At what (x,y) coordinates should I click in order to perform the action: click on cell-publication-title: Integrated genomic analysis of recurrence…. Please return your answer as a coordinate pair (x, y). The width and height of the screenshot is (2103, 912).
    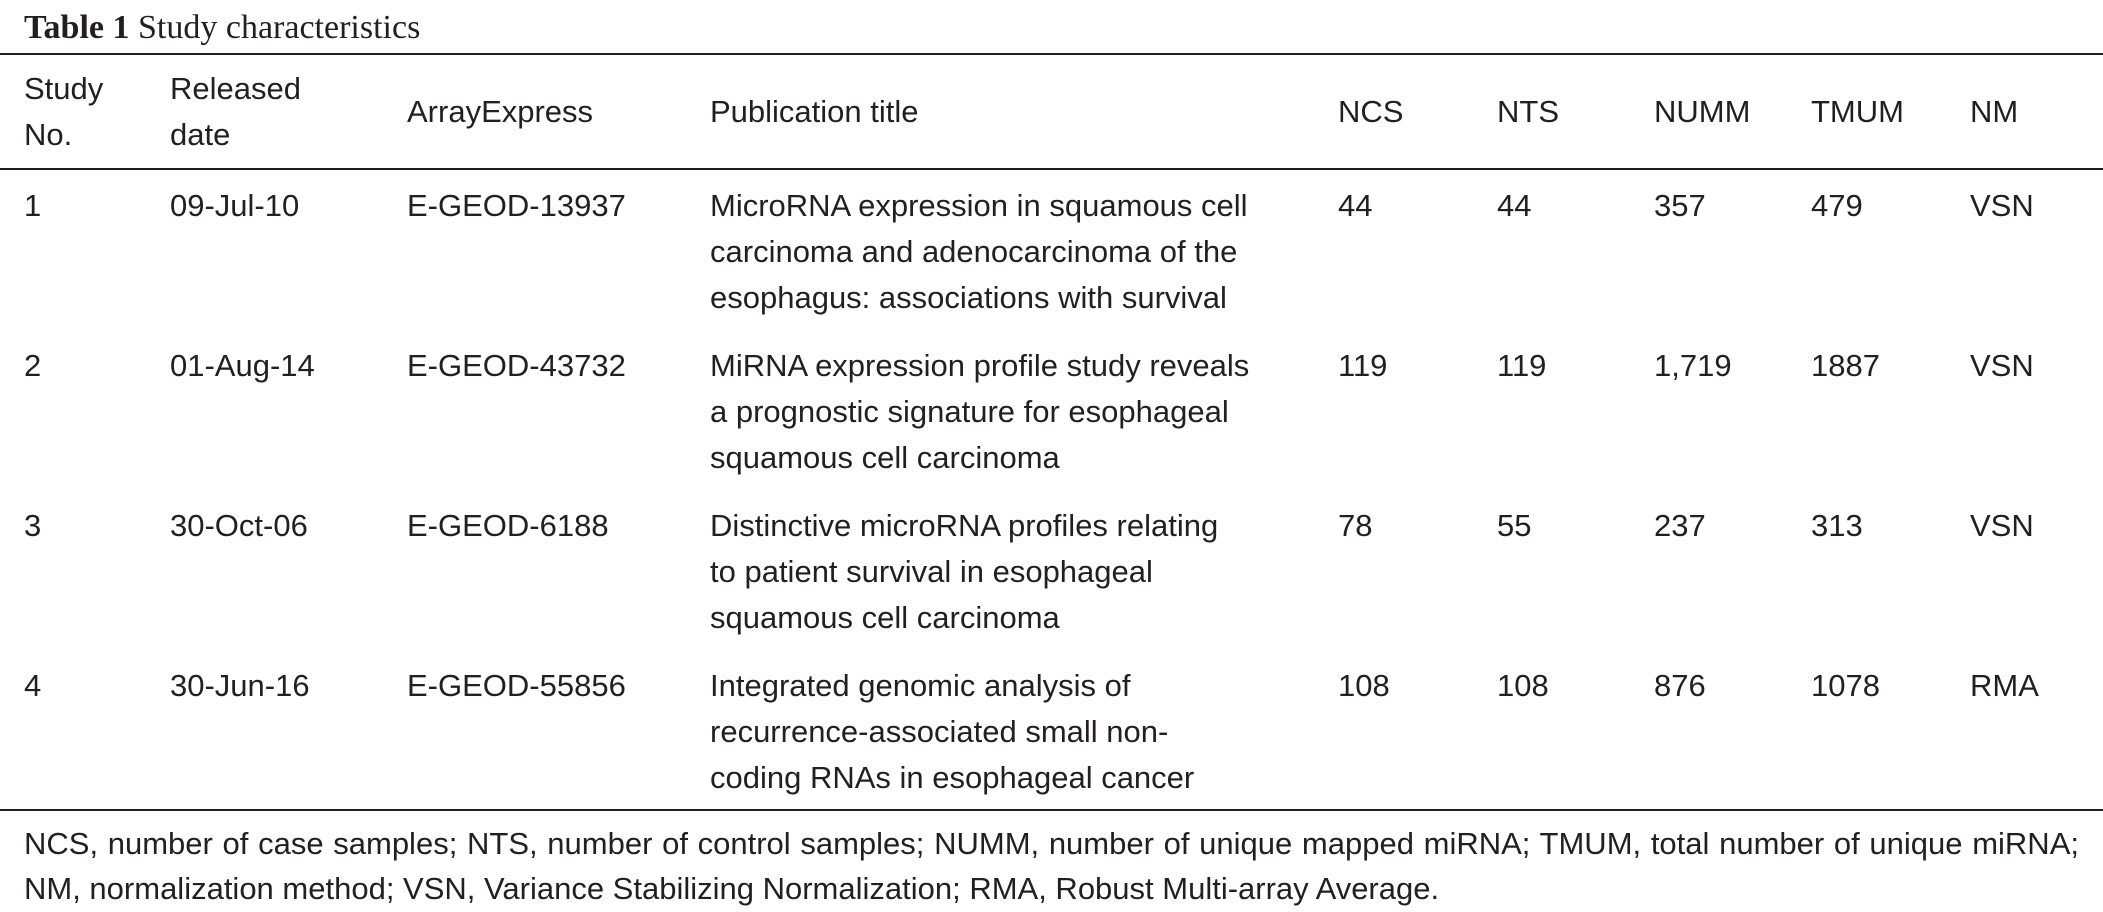
    Looking at the image, I should click on (952, 731).